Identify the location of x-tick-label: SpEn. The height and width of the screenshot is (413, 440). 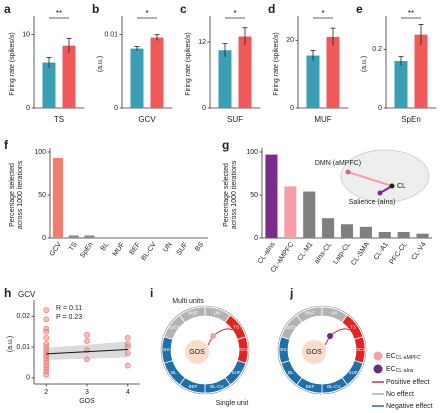
(87, 250).